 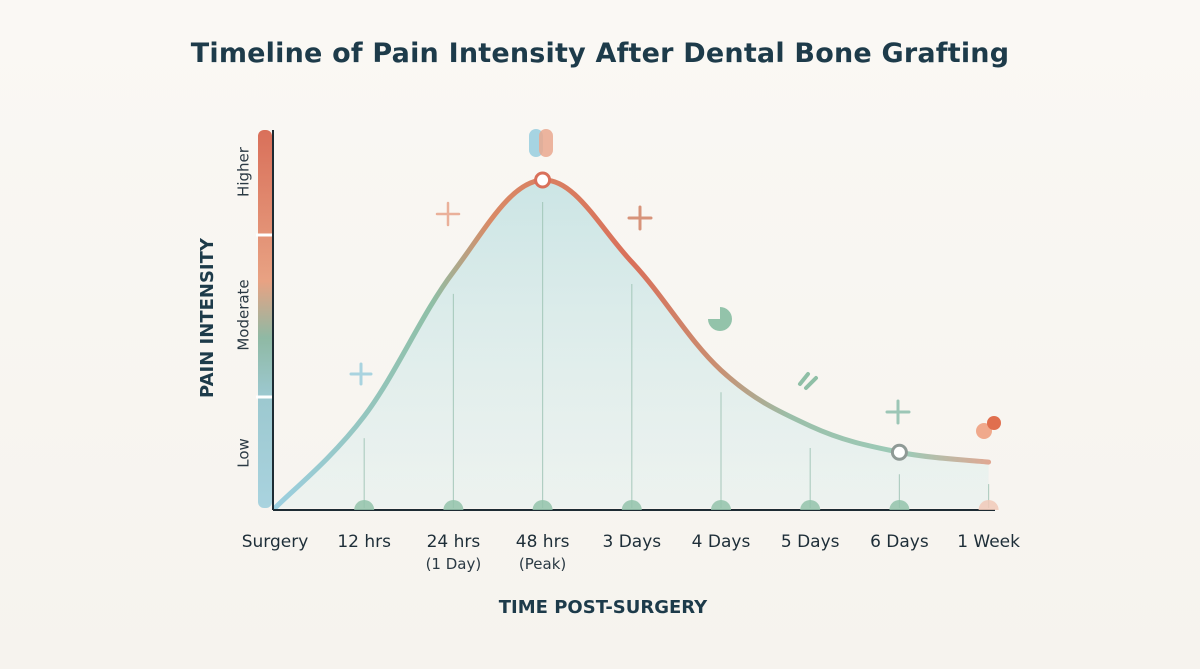 What do you see at coordinates (244, 314) in the screenshot?
I see `y-band-label-moderate: Moderate` at bounding box center [244, 314].